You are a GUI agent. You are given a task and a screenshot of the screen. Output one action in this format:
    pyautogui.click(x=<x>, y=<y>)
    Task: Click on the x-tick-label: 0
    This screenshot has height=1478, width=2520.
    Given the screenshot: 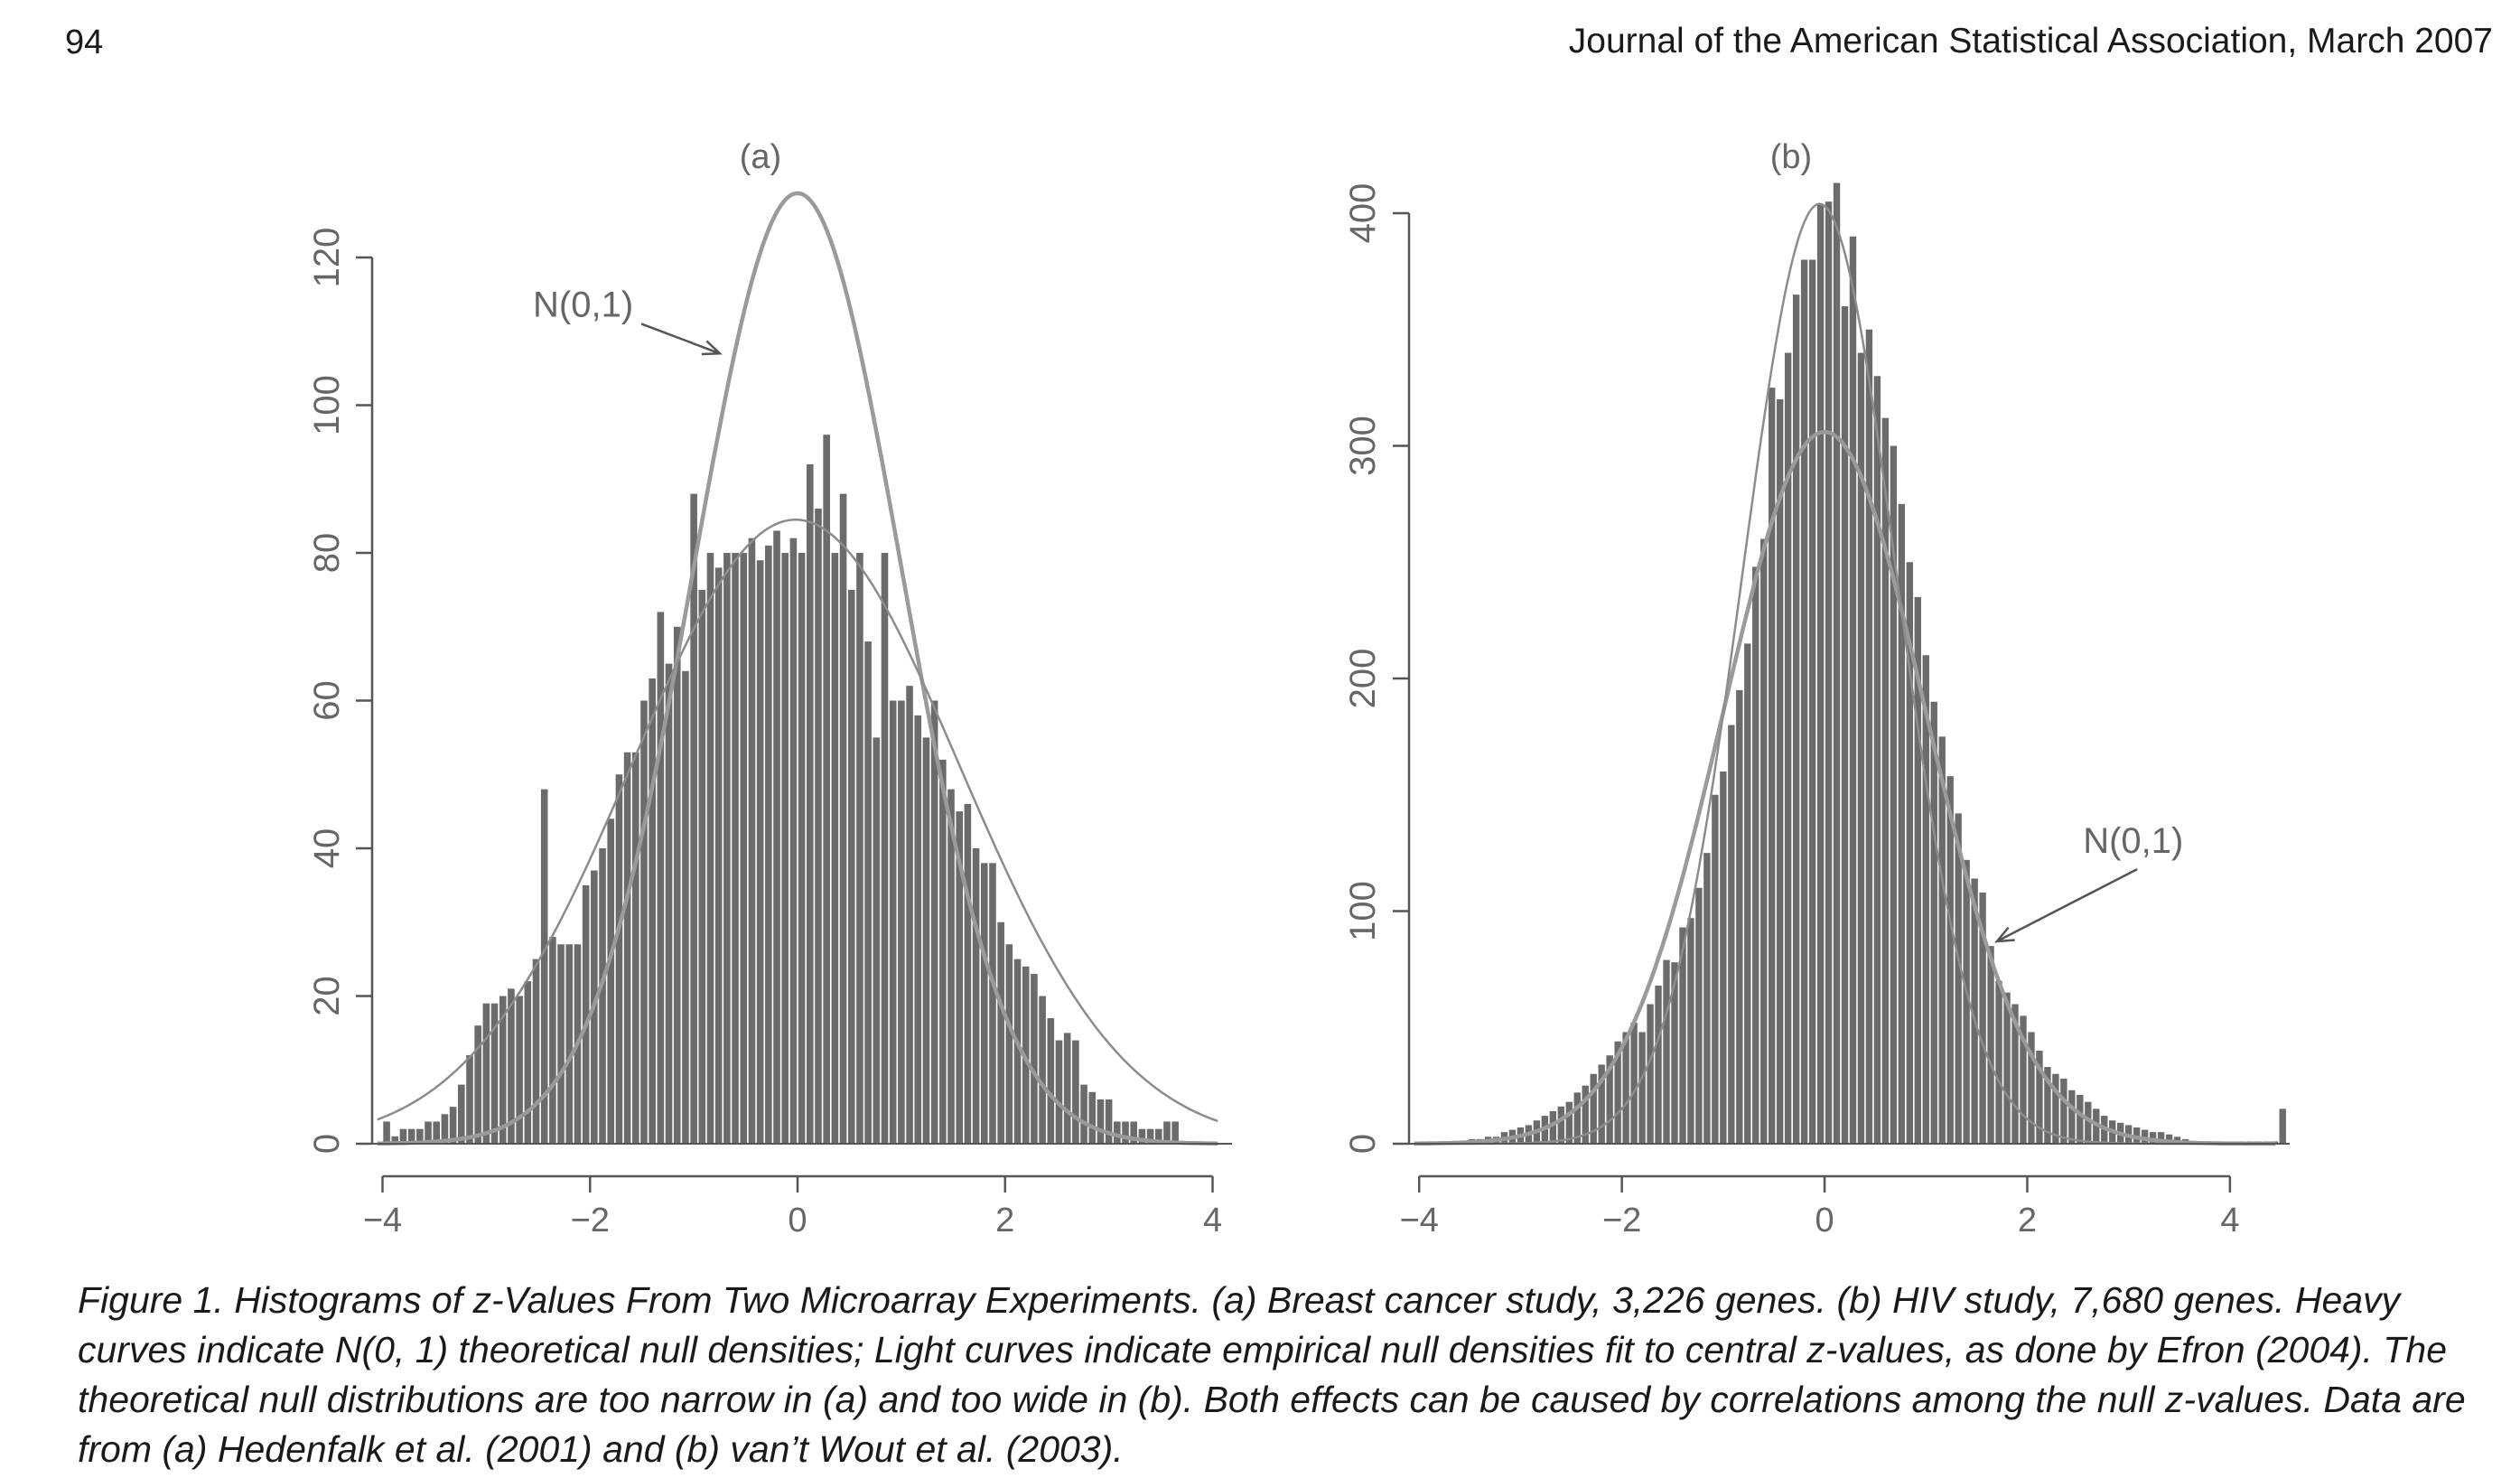 What is the action you would take?
    pyautogui.click(x=798, y=1220)
    